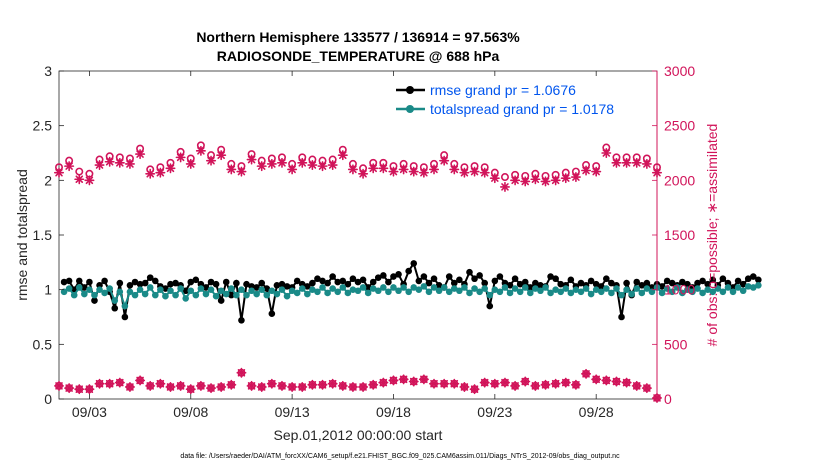  Describe the element at coordinates (190, 412) in the screenshot. I see `x-tick-label: 09/08` at that location.